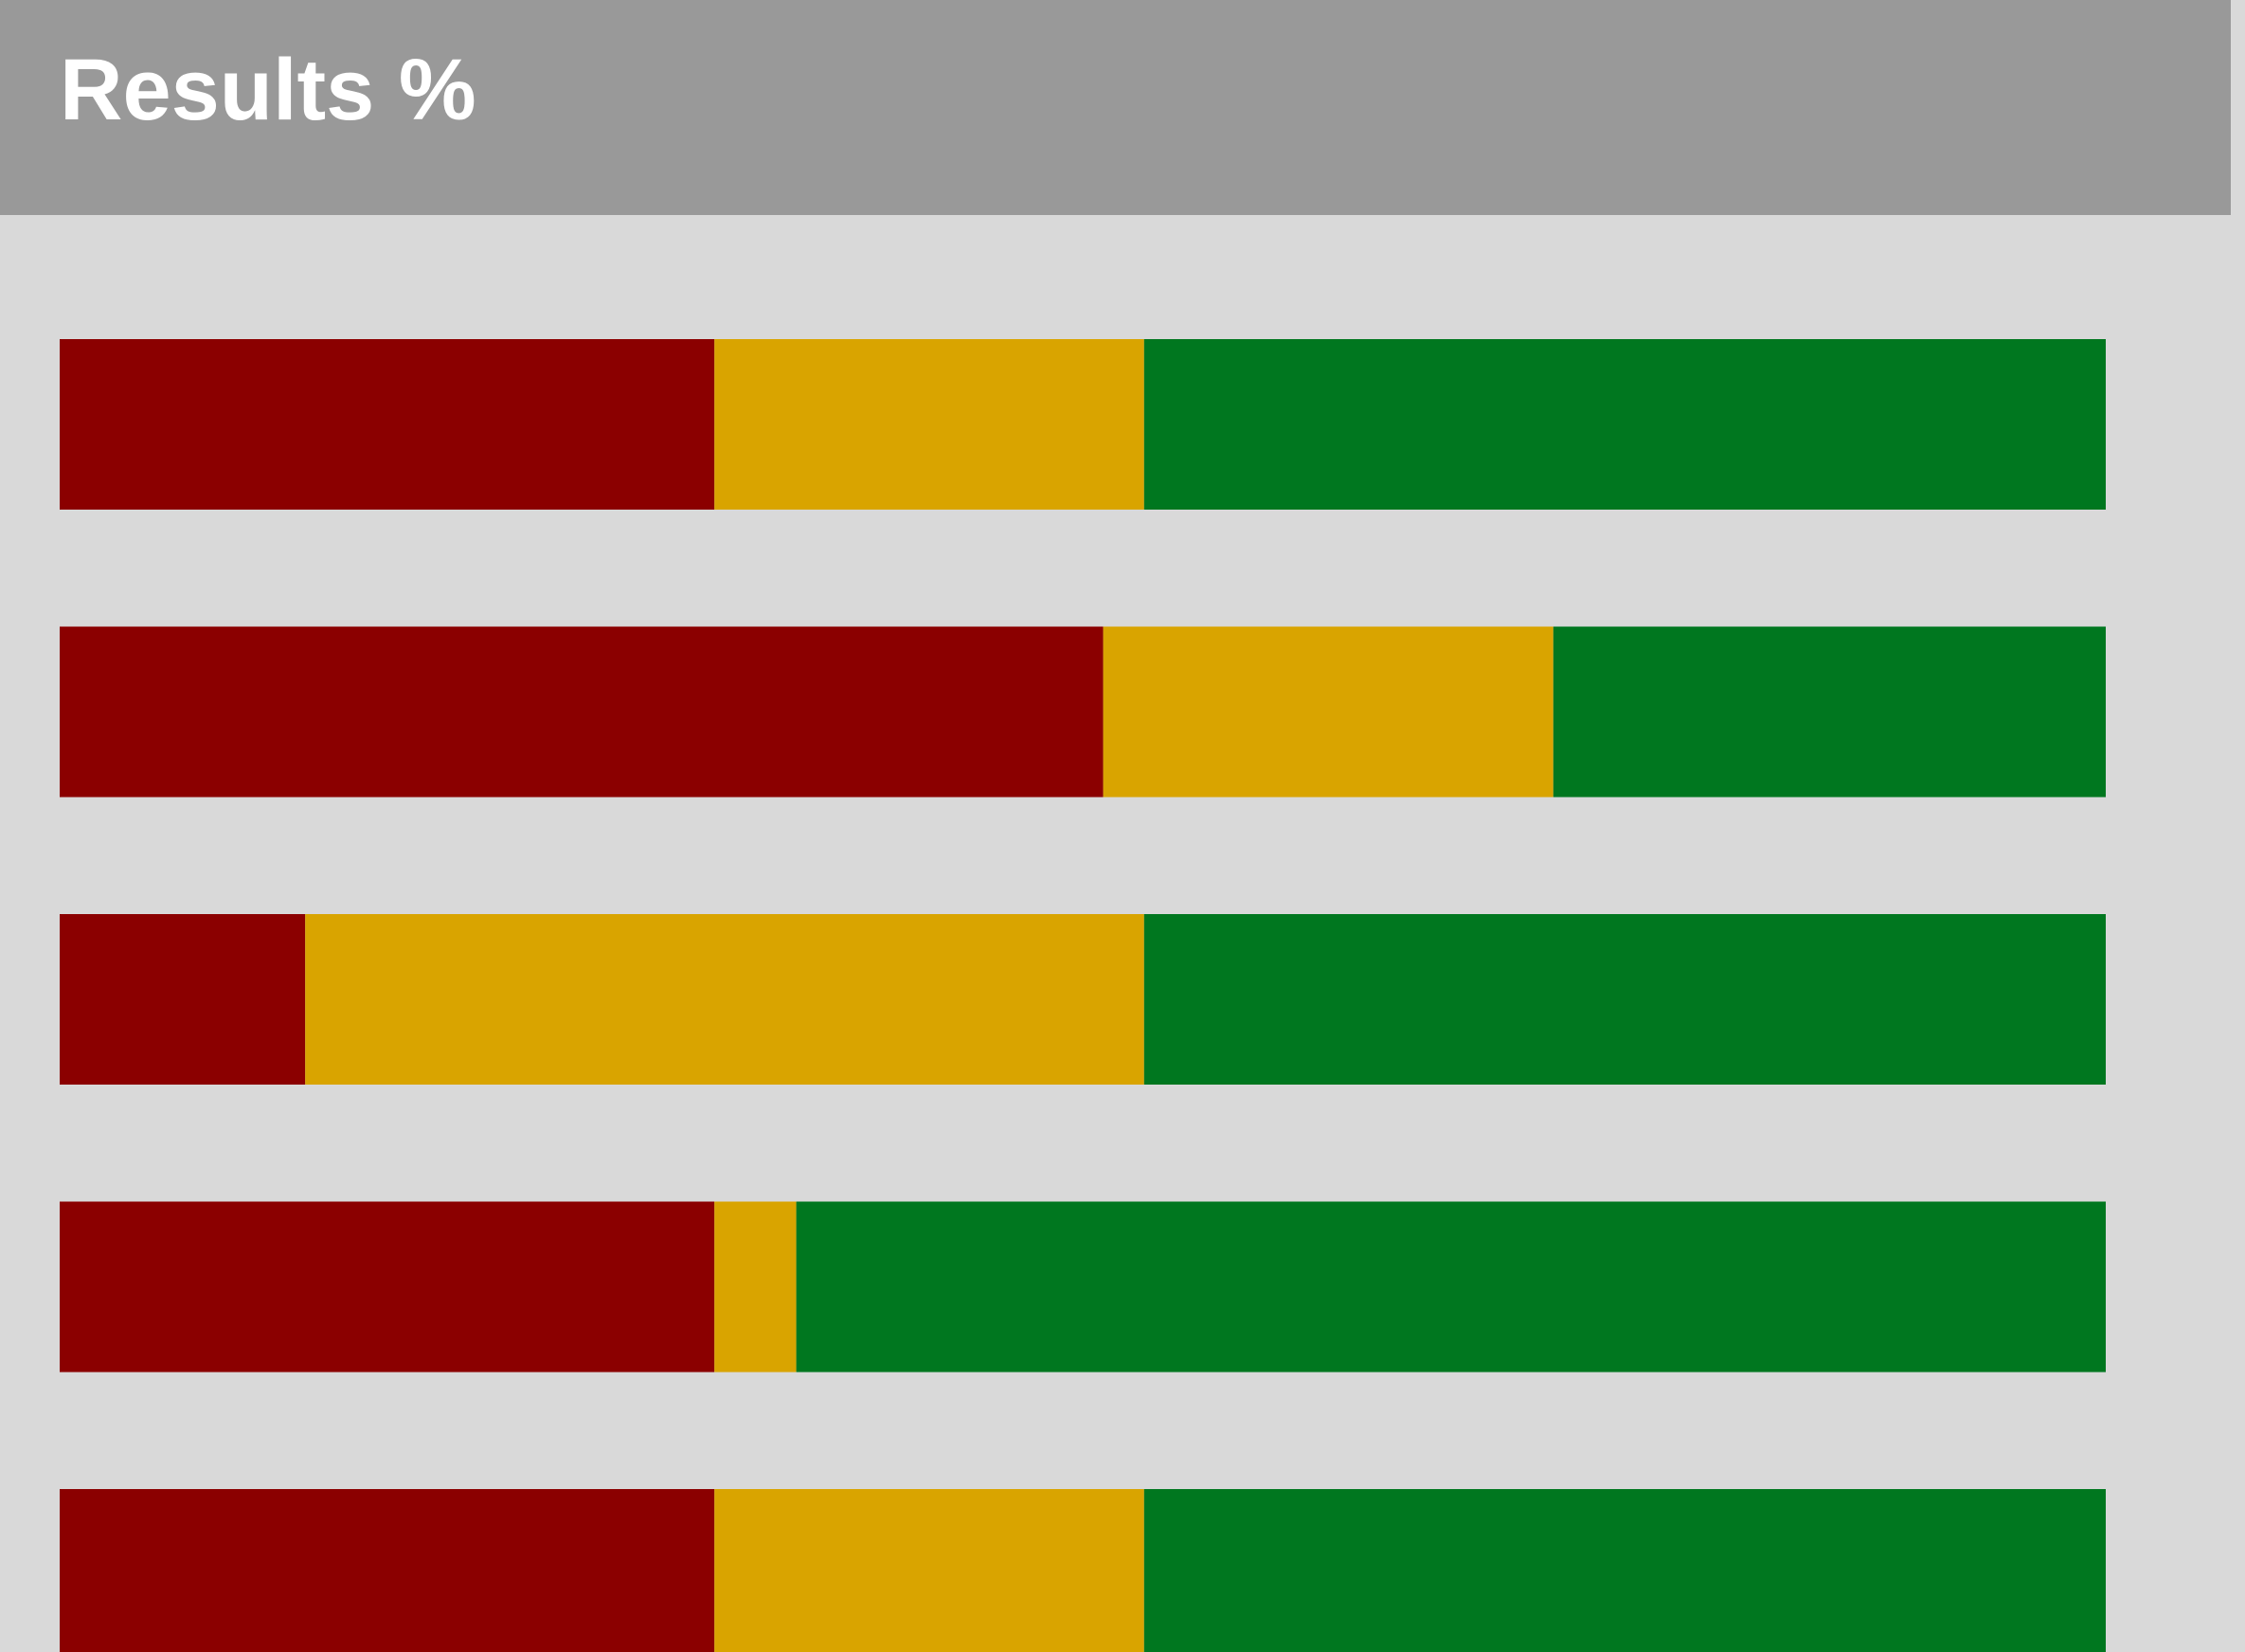 This screenshot has height=1652, width=2245. What do you see at coordinates (1115, 107) in the screenshot?
I see `header-bar` at bounding box center [1115, 107].